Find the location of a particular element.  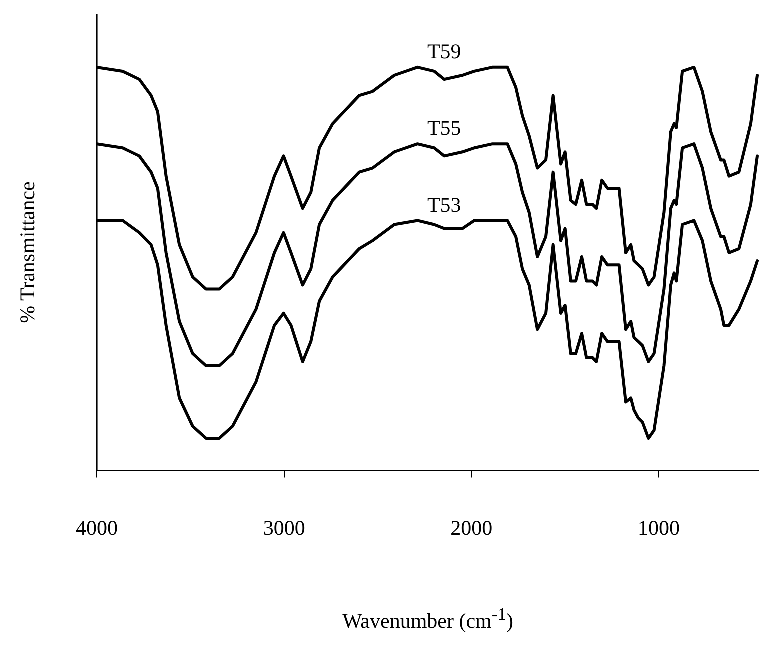

x-tick-label: 3000 is located at coordinates (284, 528).